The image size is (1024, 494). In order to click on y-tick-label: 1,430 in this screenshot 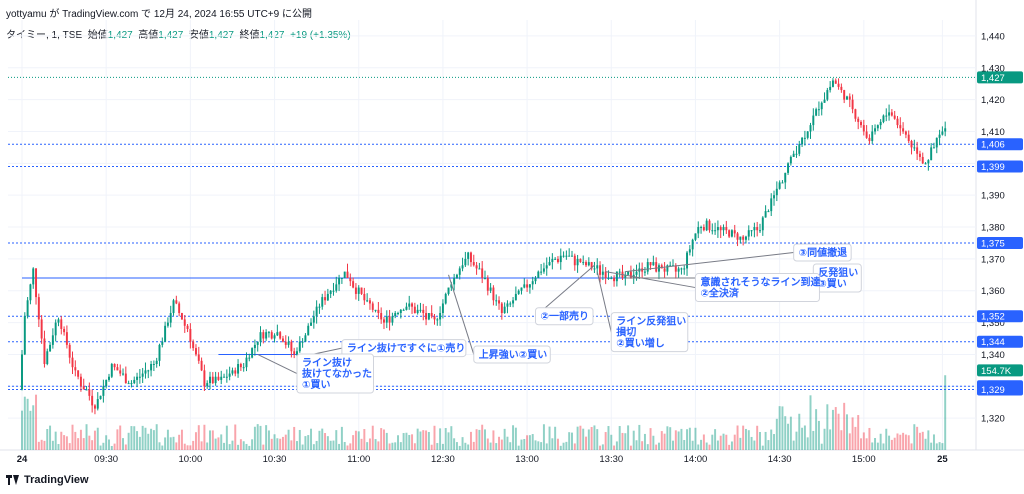, I will do `click(993, 68)`.